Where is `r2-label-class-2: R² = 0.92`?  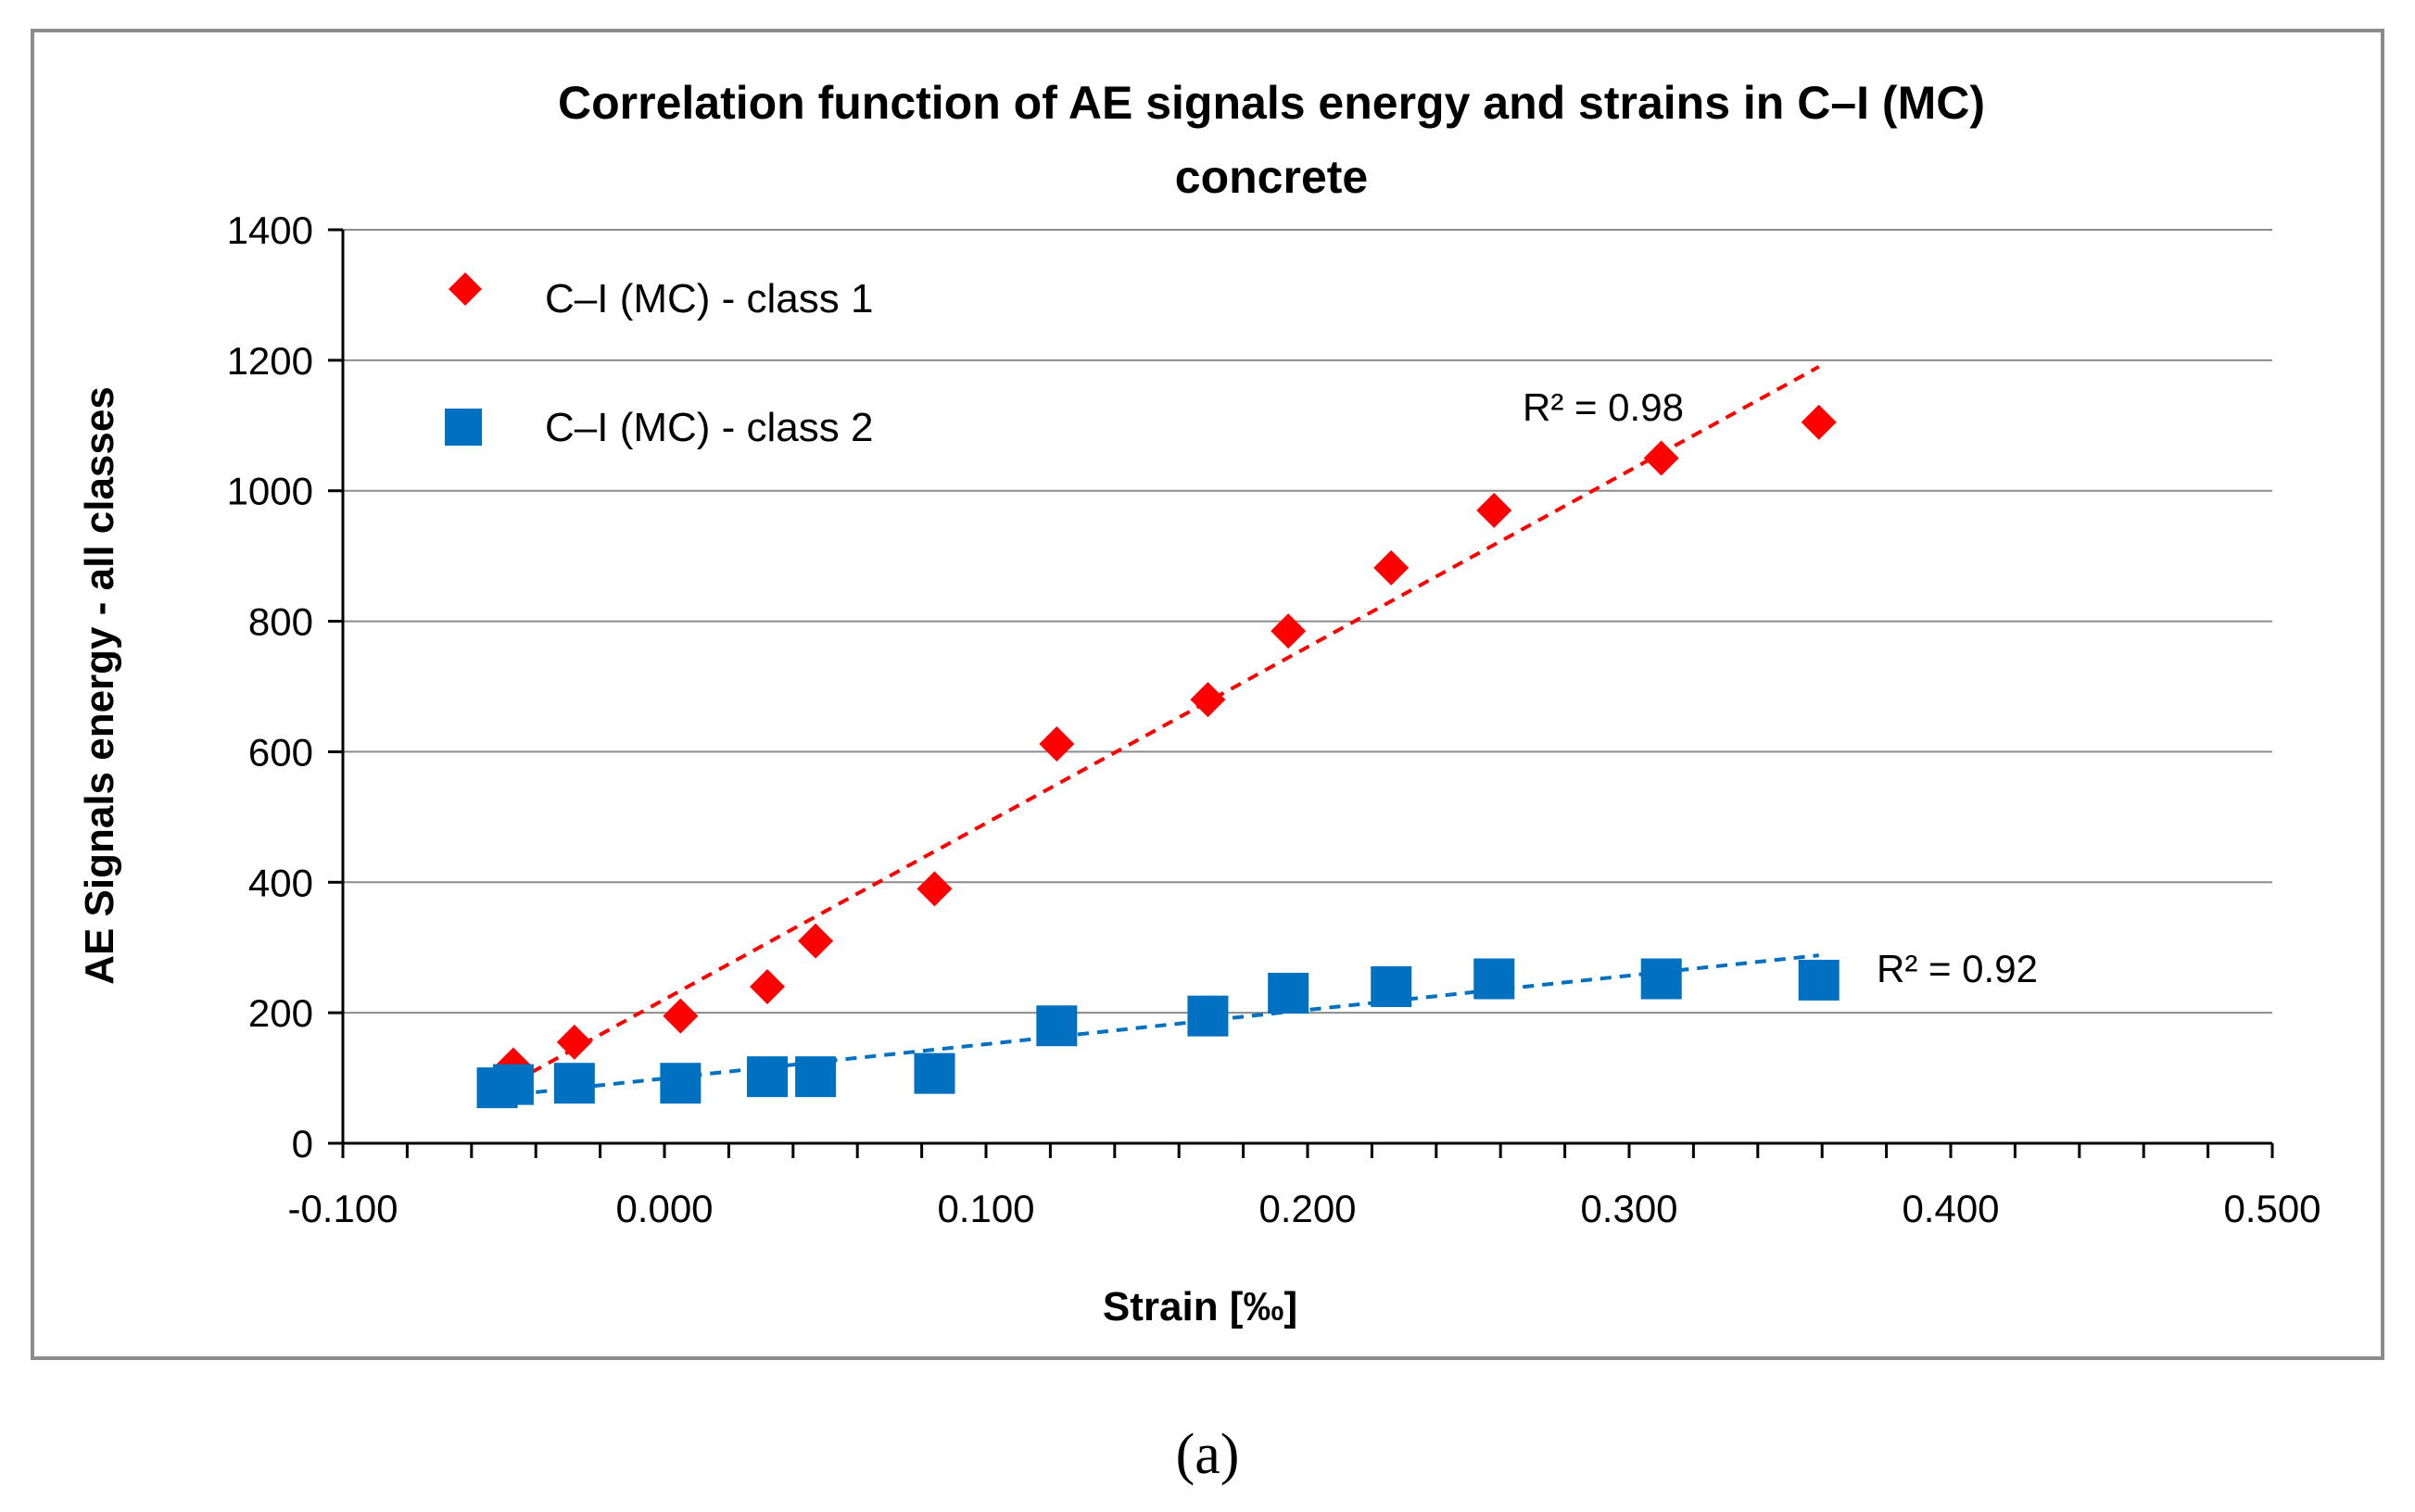
r2-label-class-2: R² = 0.92 is located at coordinates (1957, 968).